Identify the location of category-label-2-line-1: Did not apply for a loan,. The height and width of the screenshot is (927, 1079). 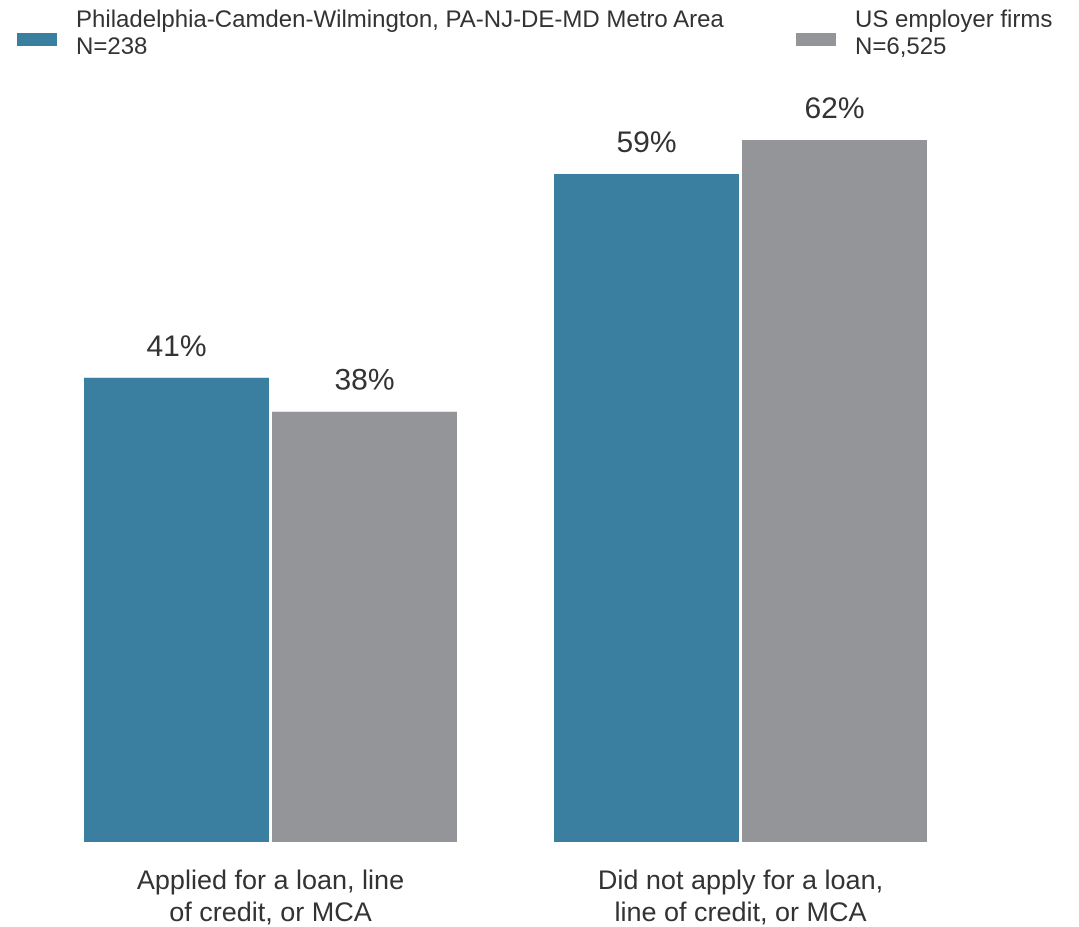
(740, 880).